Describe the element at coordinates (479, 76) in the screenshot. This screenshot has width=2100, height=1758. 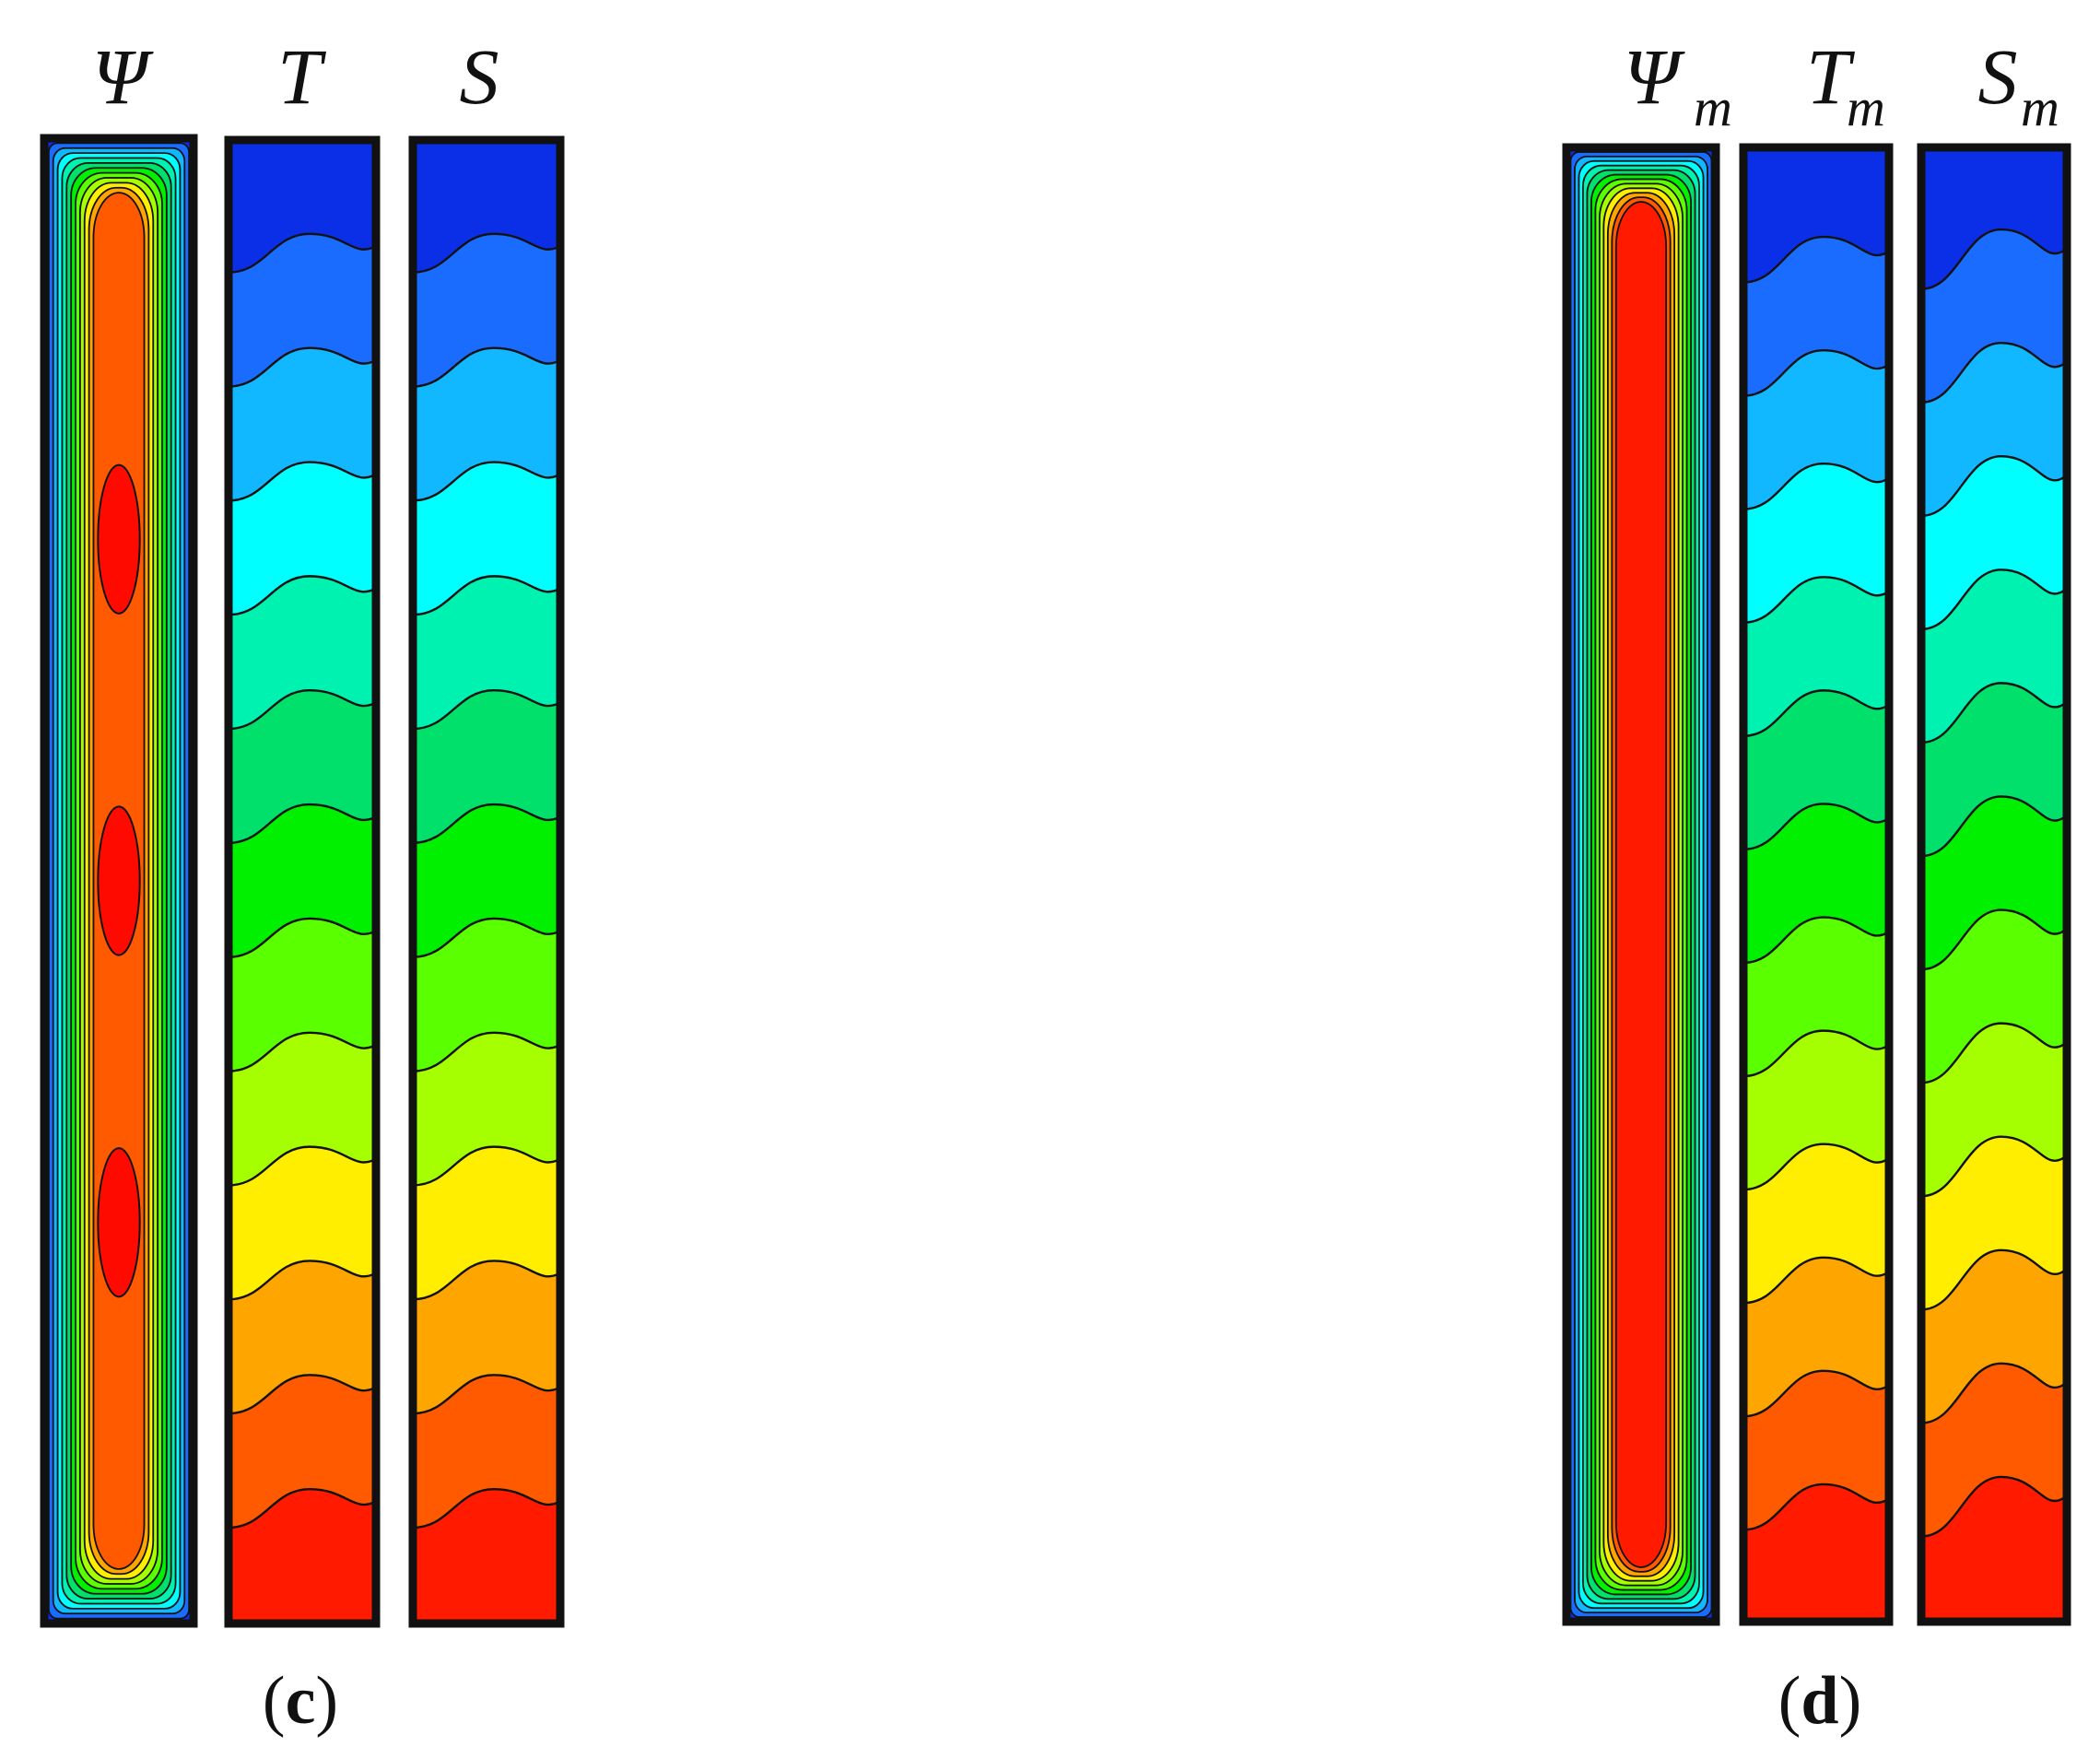
I see `panel-label-s: S` at that location.